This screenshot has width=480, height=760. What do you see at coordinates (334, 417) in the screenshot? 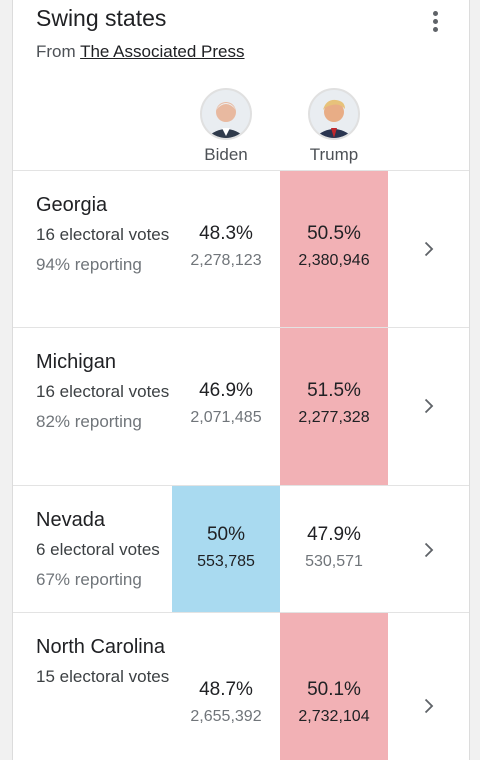
I see `trump-votes: 2,277,328` at bounding box center [334, 417].